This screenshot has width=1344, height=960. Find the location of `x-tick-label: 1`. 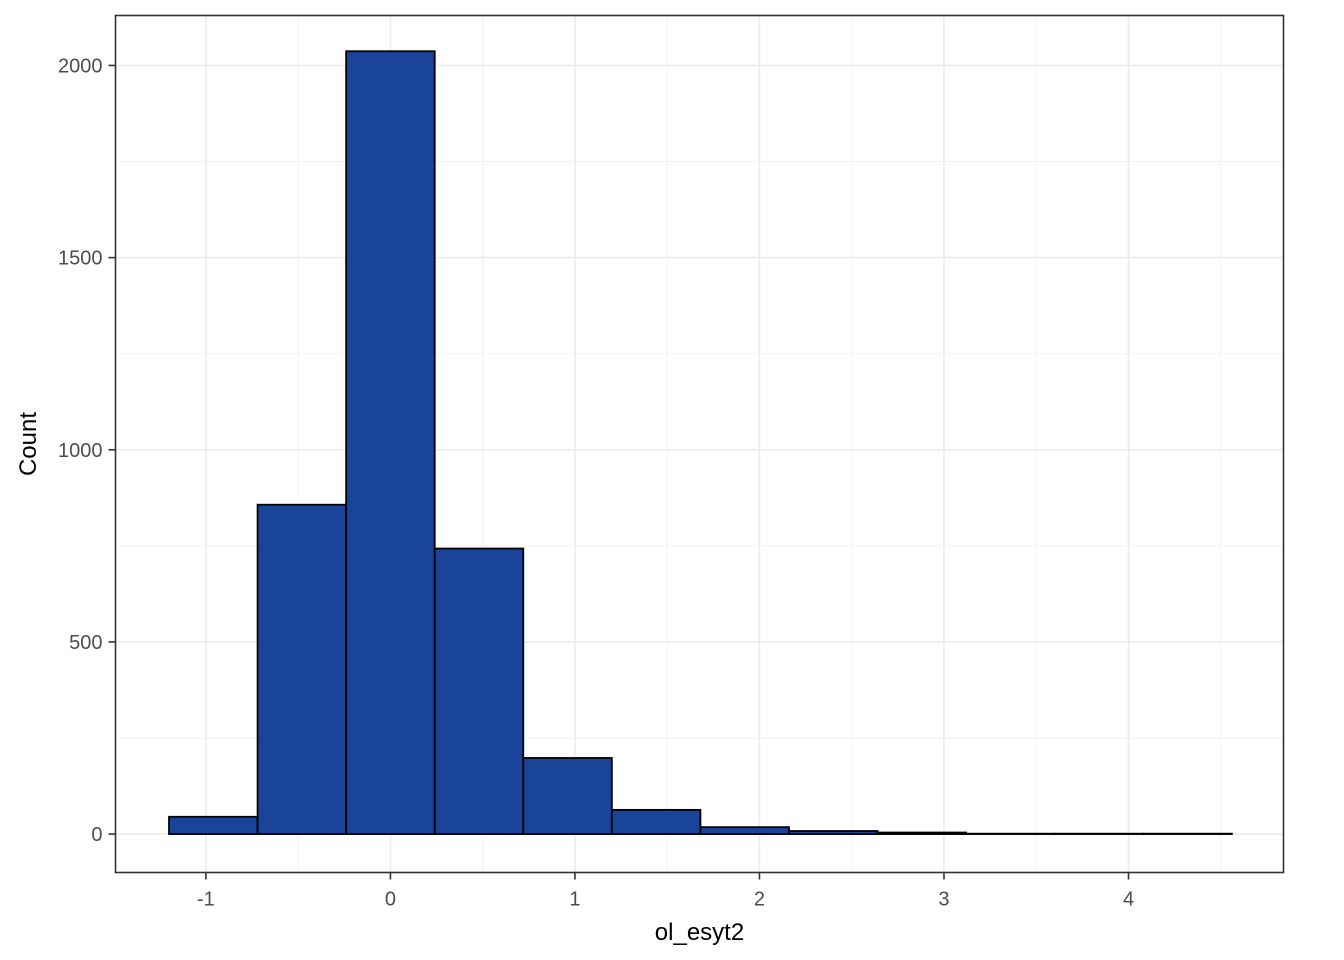

x-tick-label: 1 is located at coordinates (574, 900).